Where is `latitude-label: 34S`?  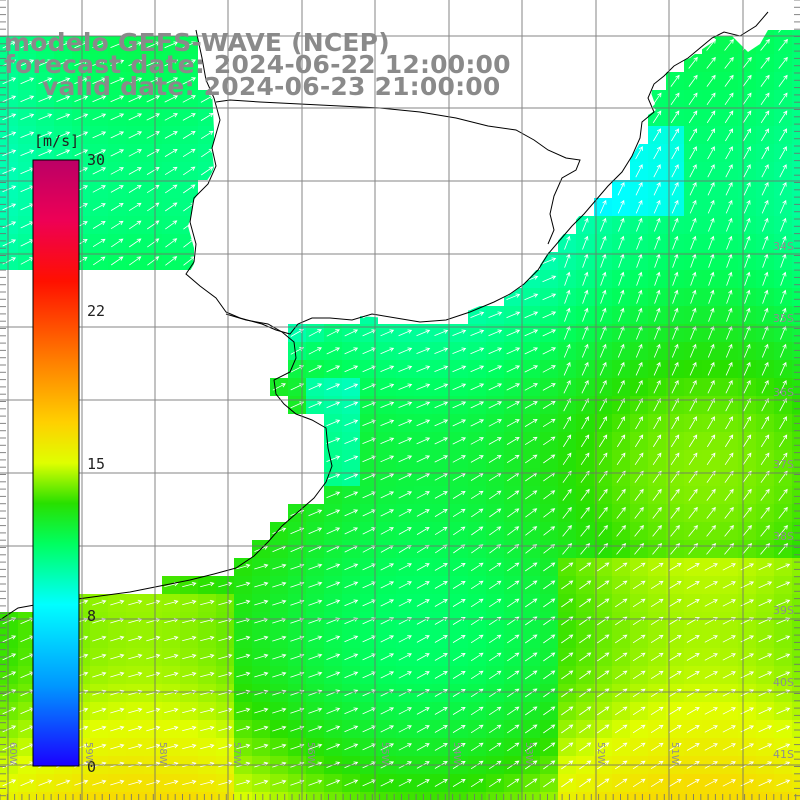
latitude-label: 34S is located at coordinates (783, 246).